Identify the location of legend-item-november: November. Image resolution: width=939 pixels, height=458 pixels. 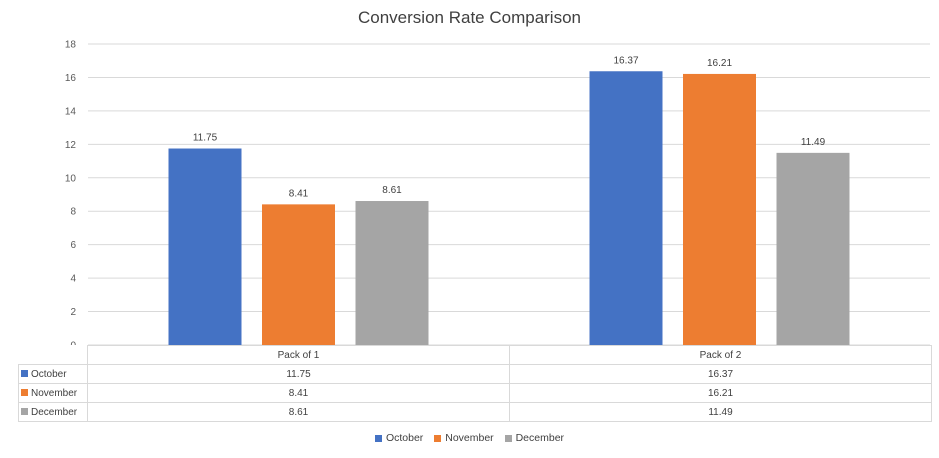
(464, 438).